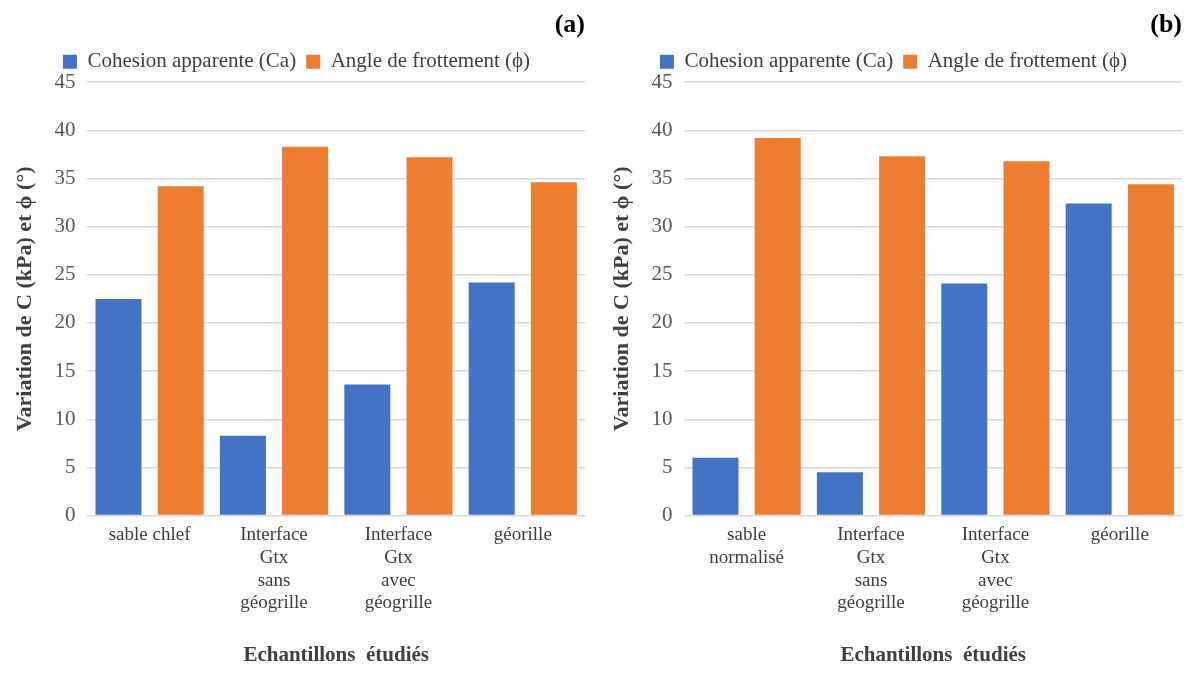  I want to click on chart-title: (b), so click(1166, 24).